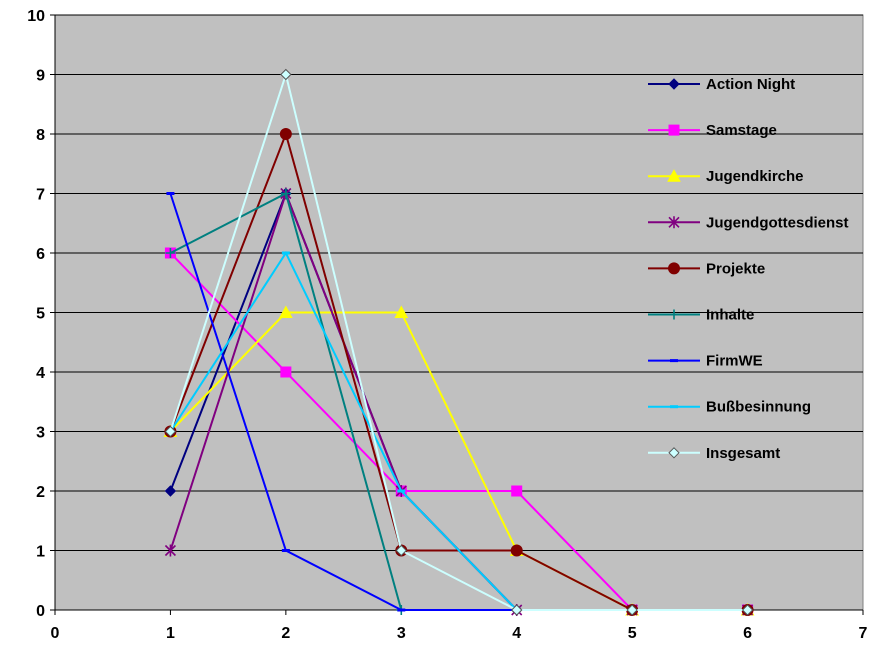 Image resolution: width=889 pixels, height=648 pixels. I want to click on y-tick-label-1: 1, so click(40, 552).